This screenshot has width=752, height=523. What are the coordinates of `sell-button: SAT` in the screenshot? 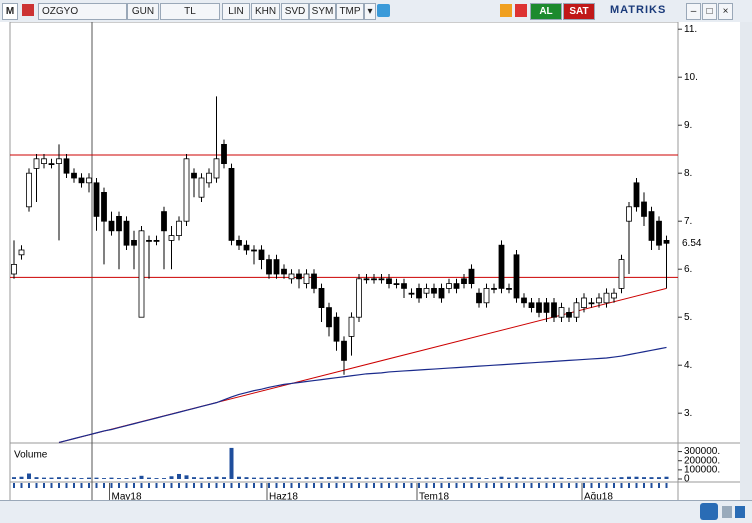 It's located at (579, 11).